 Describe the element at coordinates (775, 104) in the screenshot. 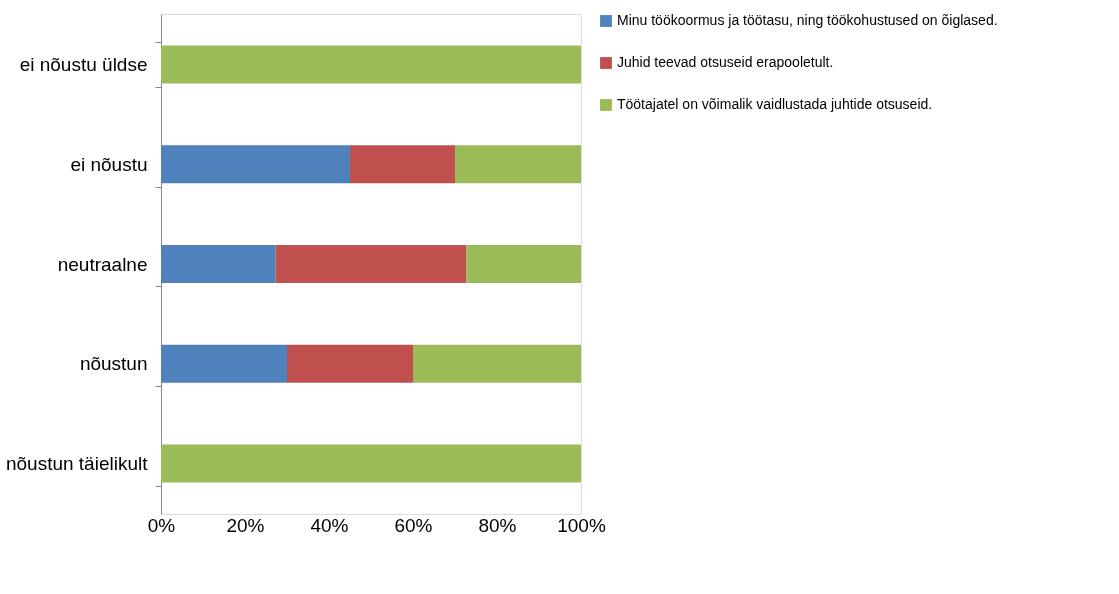

I see `legend-label: Töötajatel on võimalik vaidlustada juhtide otsuseid.` at that location.